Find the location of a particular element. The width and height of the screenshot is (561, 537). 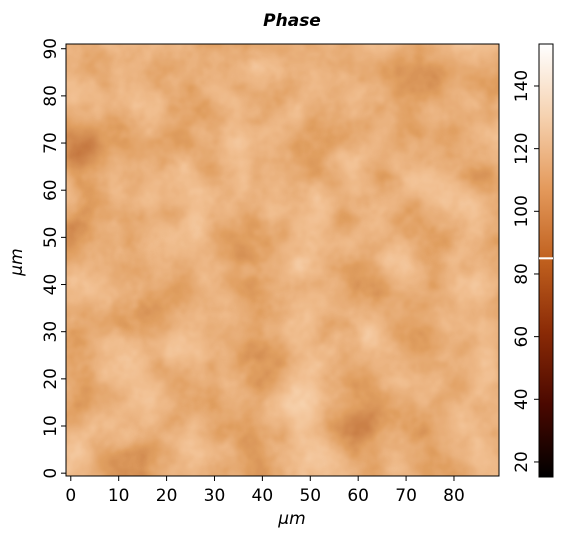

y-axis-label: μm is located at coordinates (17, 262).